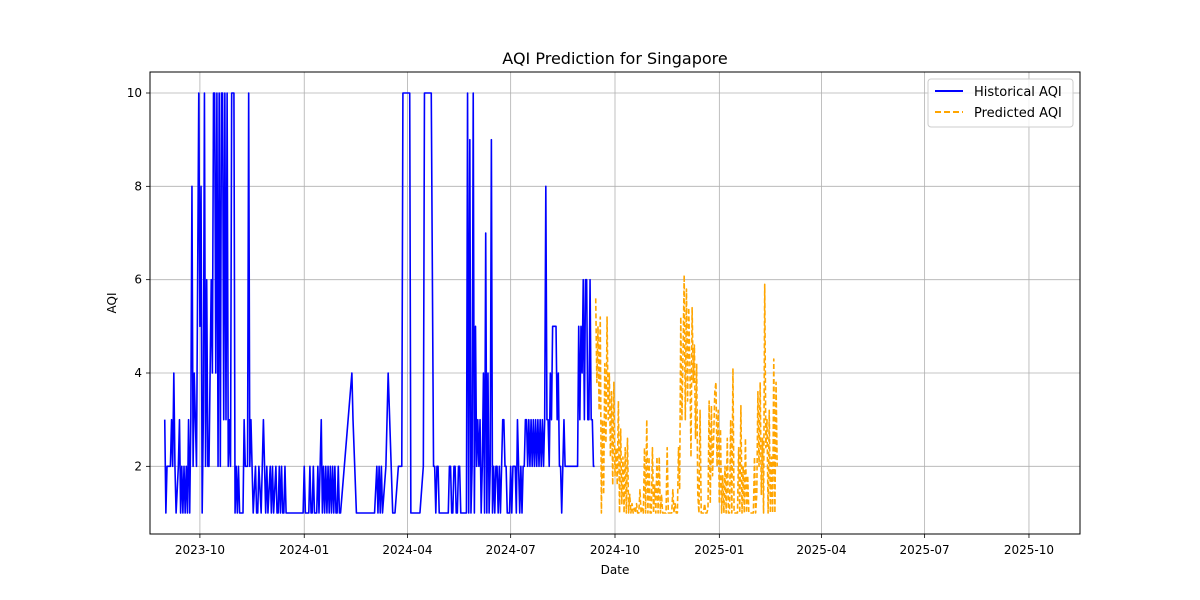 The image size is (1200, 600). I want to click on y-tick-label: 10, so click(134, 93).